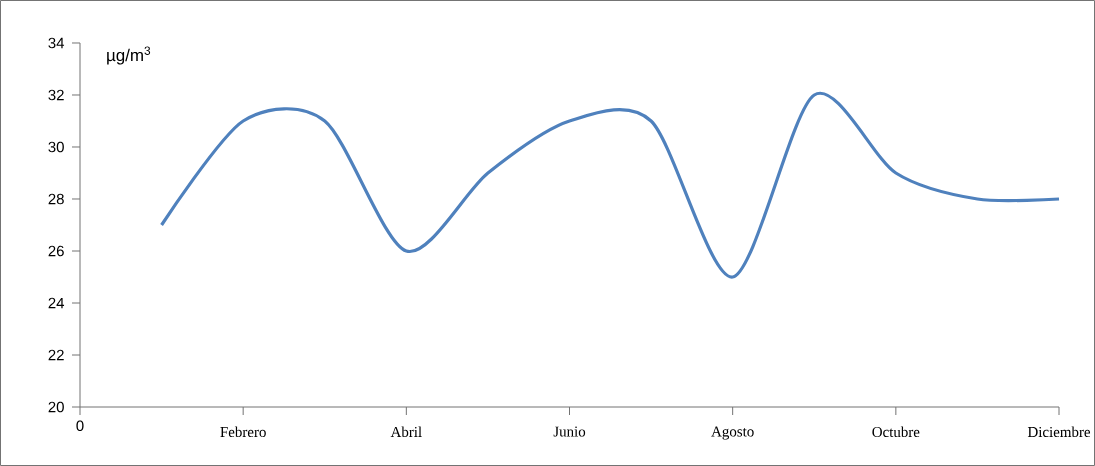  Describe the element at coordinates (406, 432) in the screenshot. I see `x-tick-label: Abril` at that location.